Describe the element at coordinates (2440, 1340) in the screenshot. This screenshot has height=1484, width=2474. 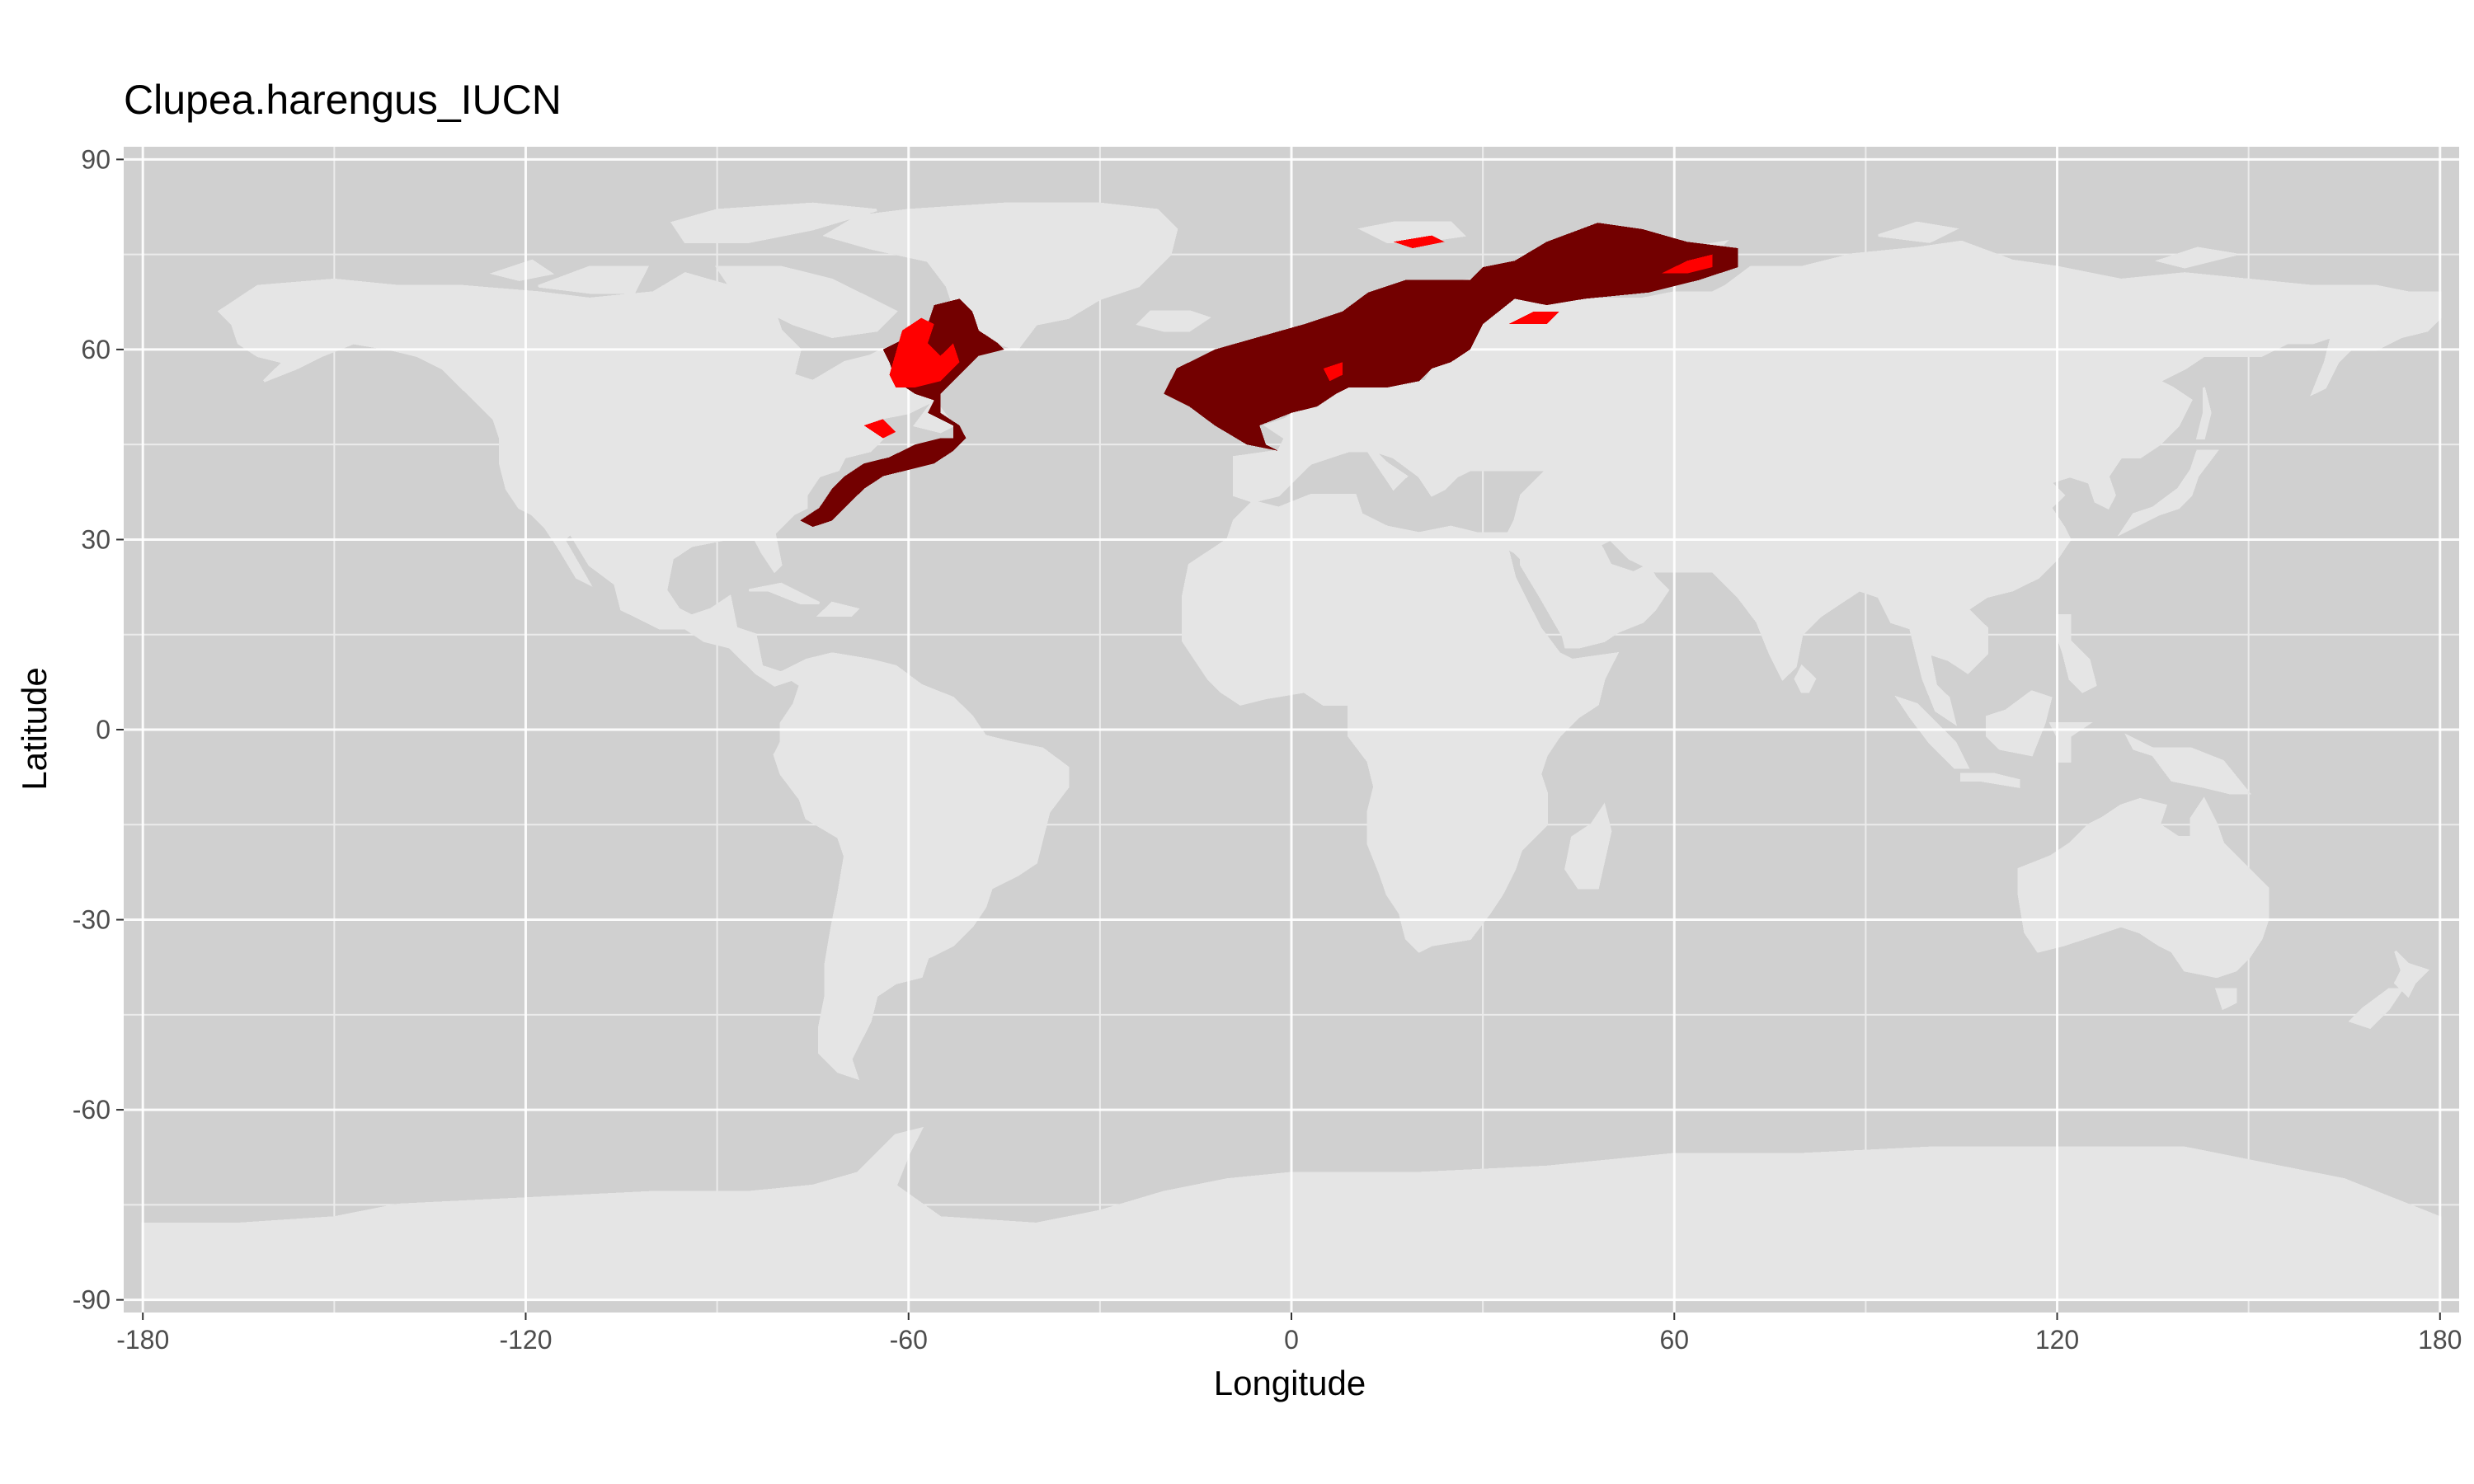
I see `x-tick-label: 180` at that location.